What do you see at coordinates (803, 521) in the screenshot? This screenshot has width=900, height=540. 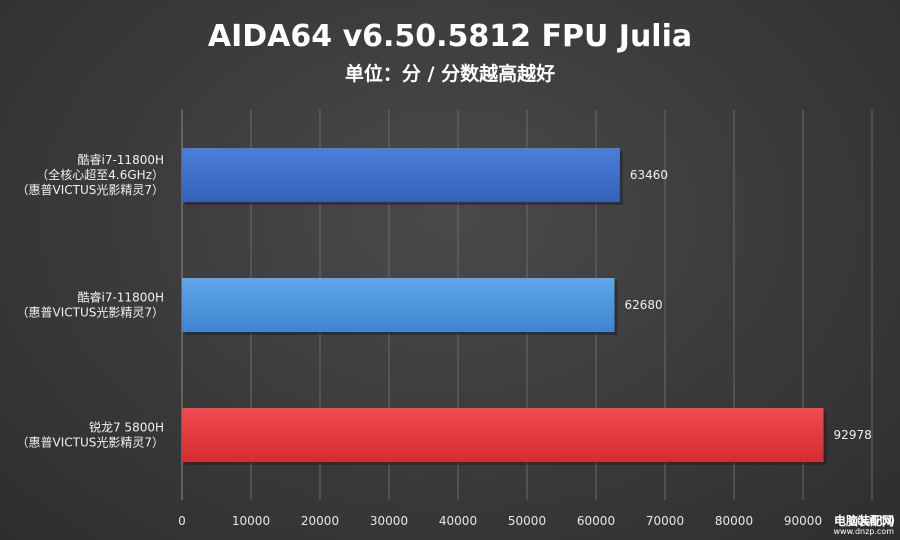 I see `x-tick-label: 90000` at bounding box center [803, 521].